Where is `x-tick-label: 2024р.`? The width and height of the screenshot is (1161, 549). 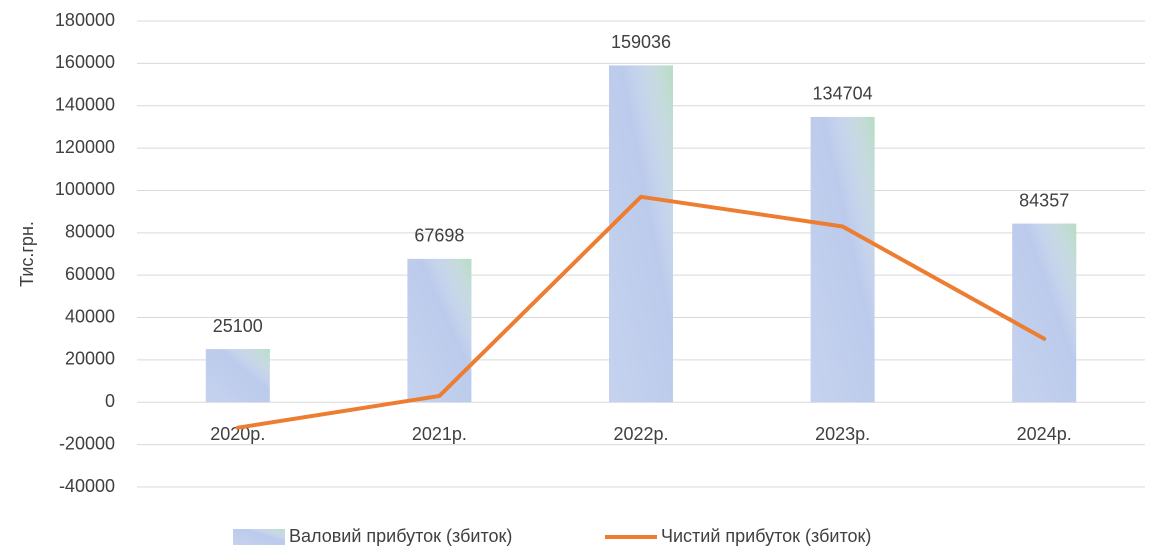
x-tick-label: 2024р. is located at coordinates (1044, 434).